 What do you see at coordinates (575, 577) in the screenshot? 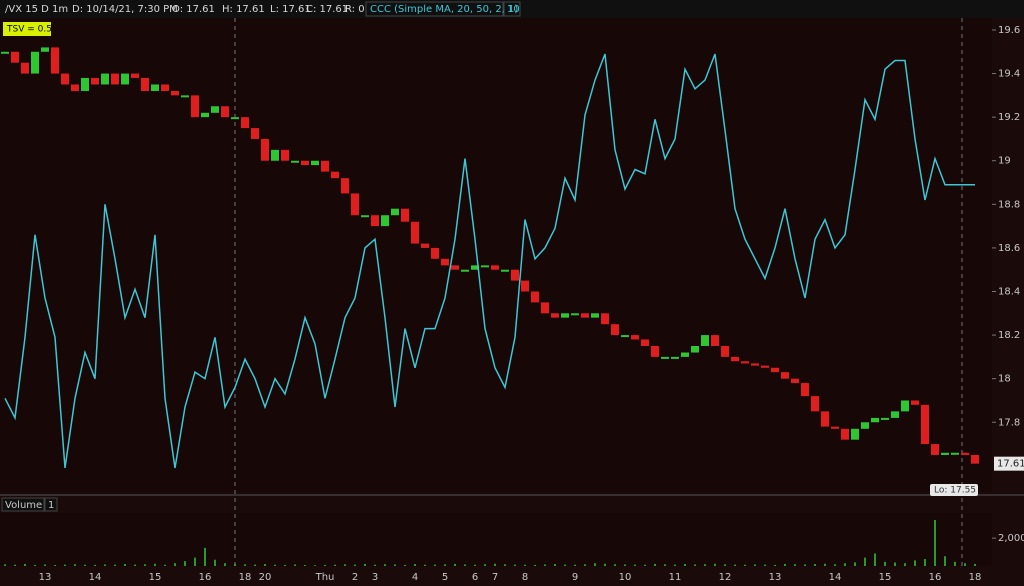
I see `x-tick-label: 9` at bounding box center [575, 577].